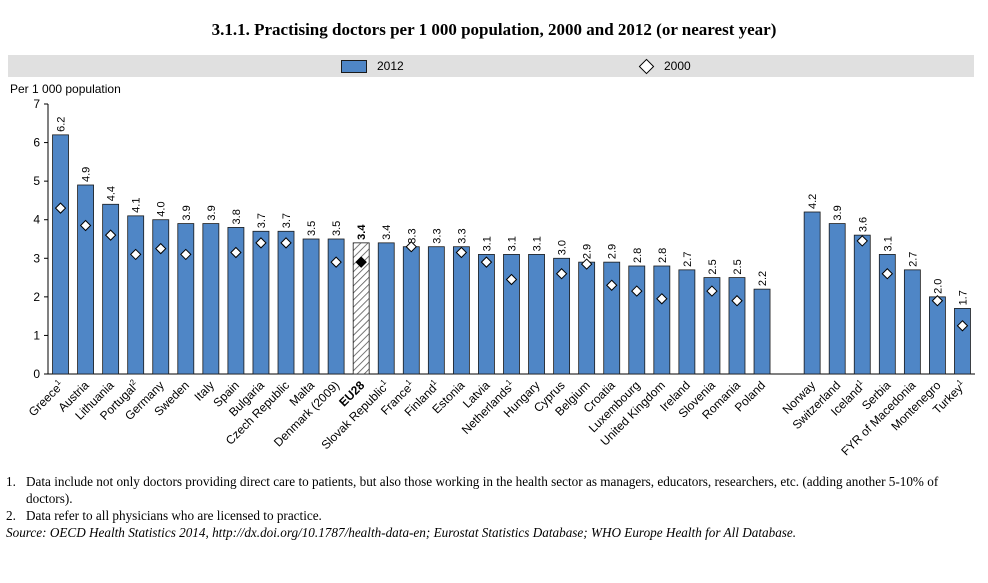  Describe the element at coordinates (354, 66) in the screenshot. I see `legend-swatch-bar-icon` at that location.